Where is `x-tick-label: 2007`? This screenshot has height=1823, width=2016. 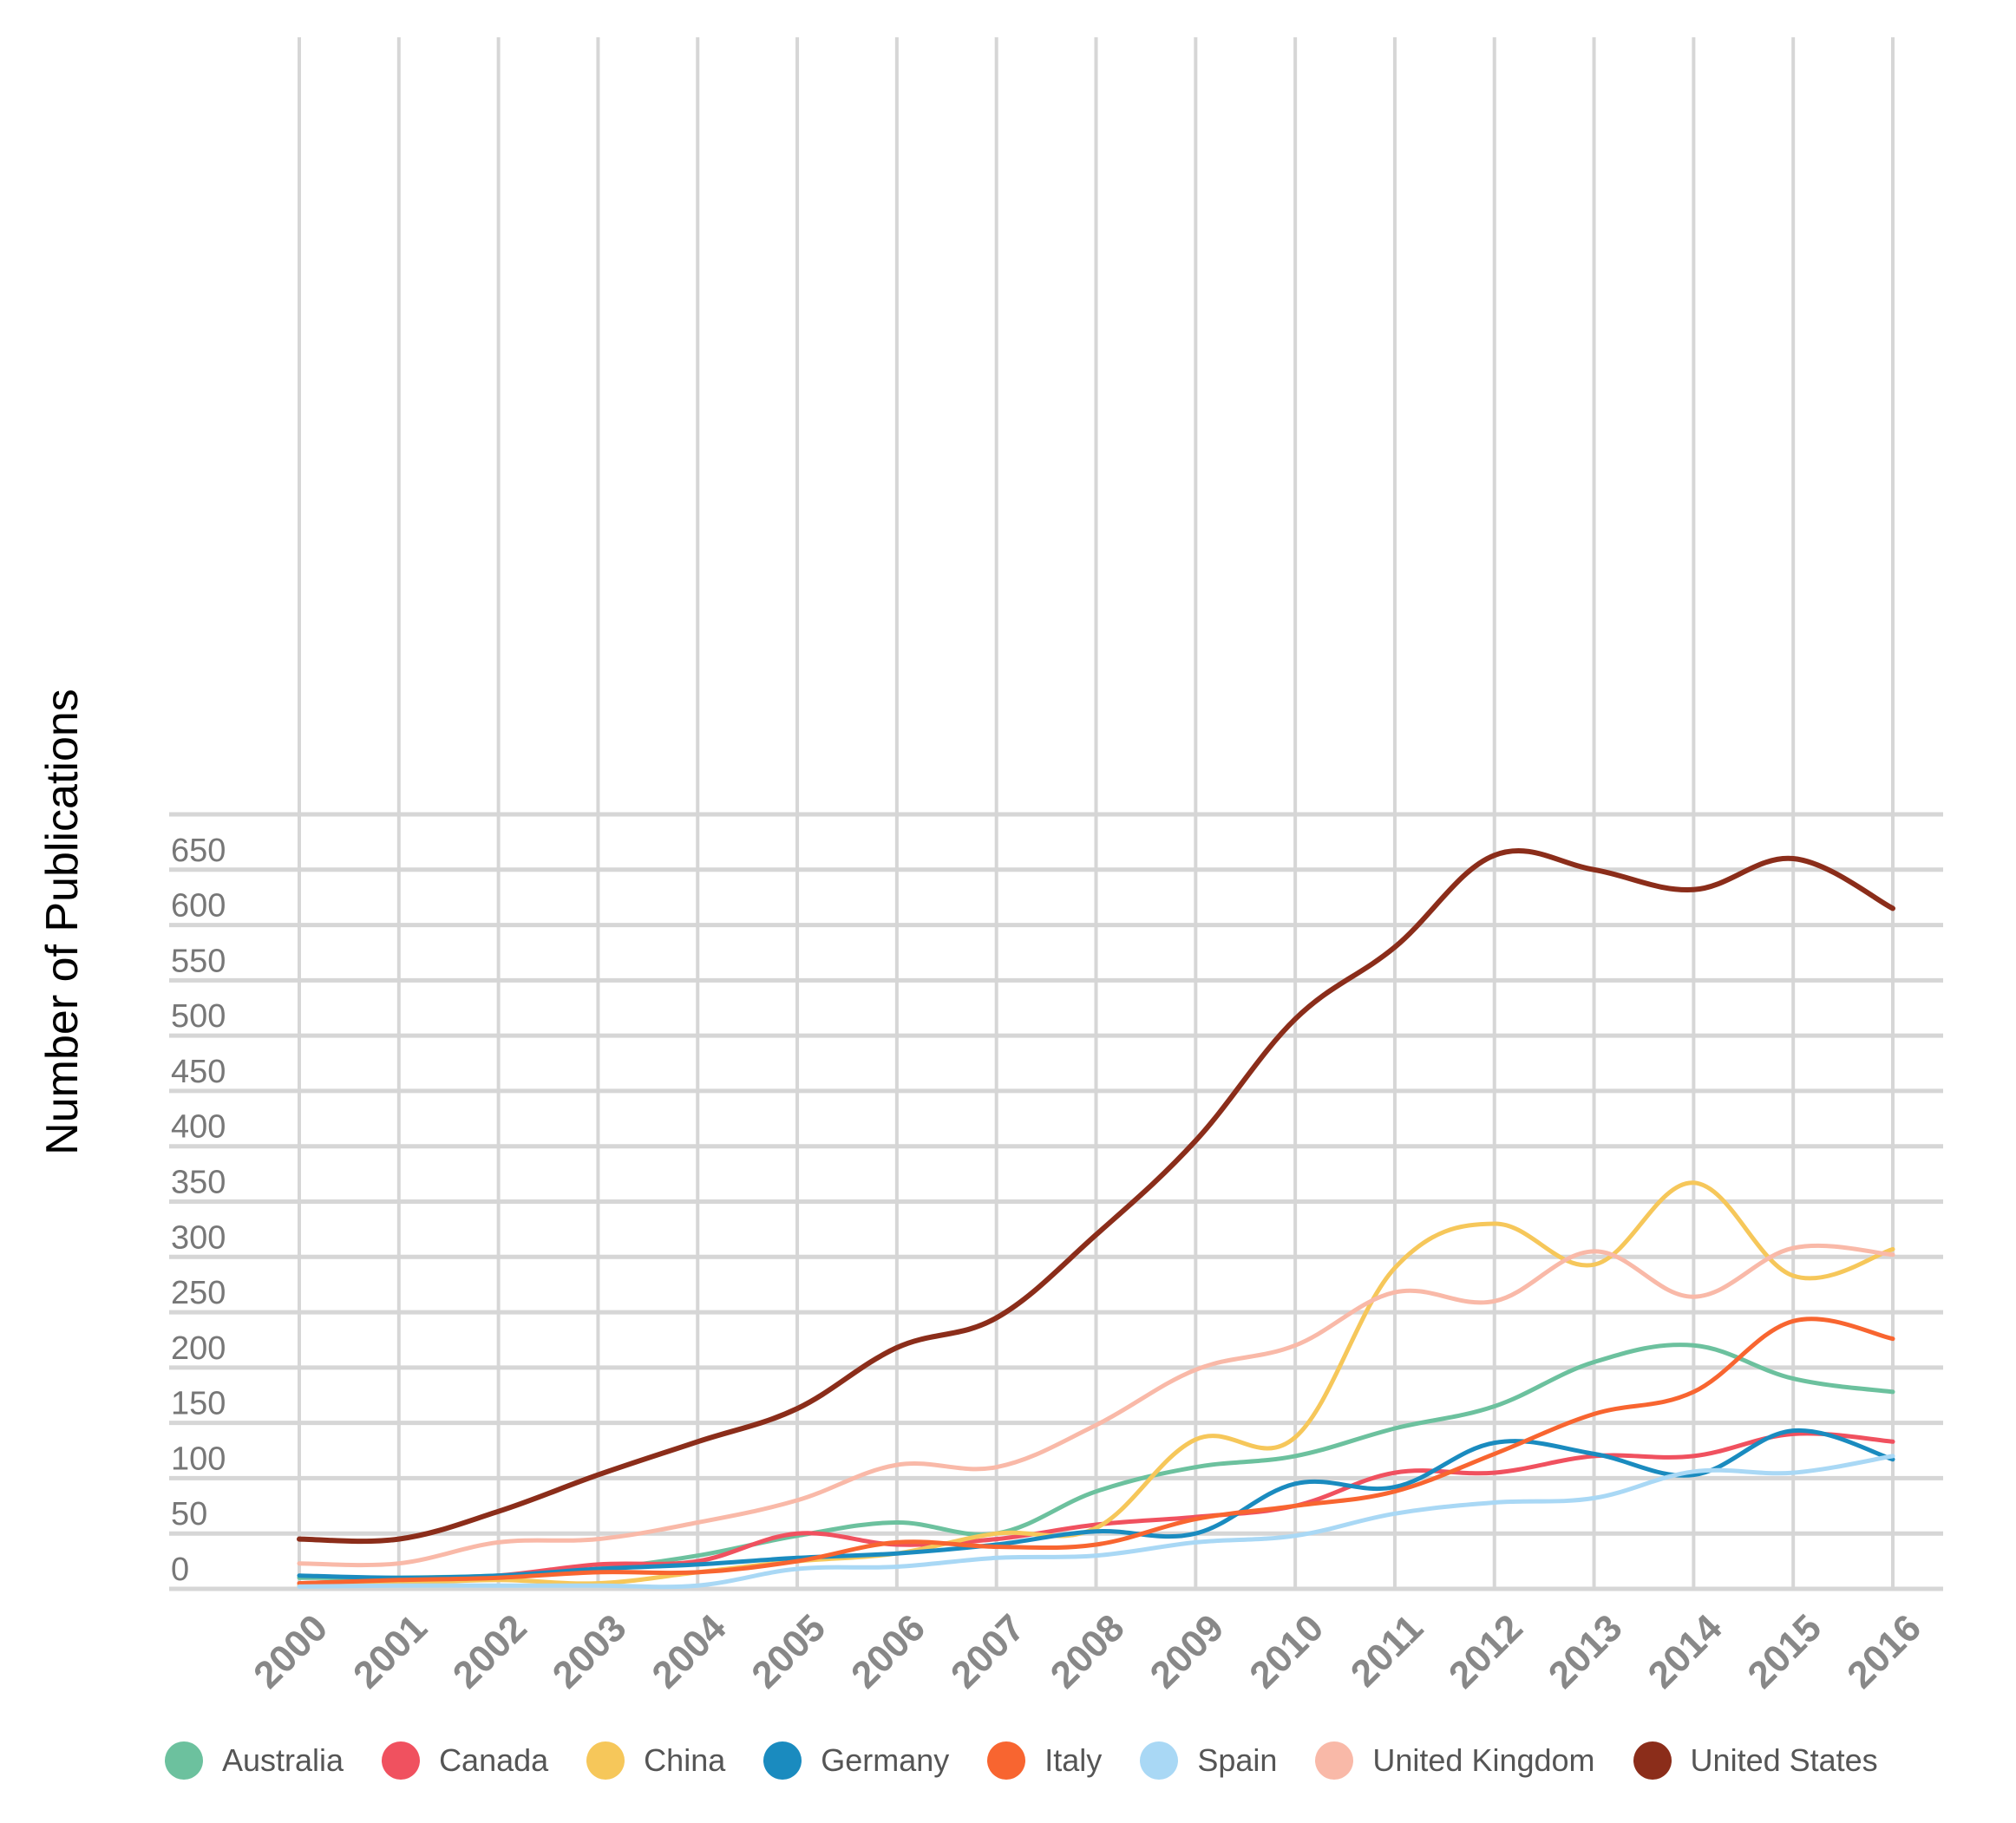
x-tick-label: 2007 is located at coordinates (988, 1651).